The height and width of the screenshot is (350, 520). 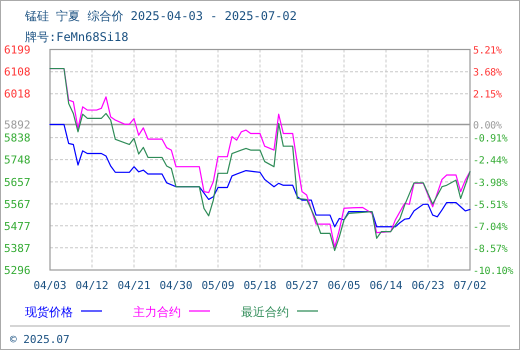 I want to click on y2-tick-label: -5.51%, so click(x=490, y=205).